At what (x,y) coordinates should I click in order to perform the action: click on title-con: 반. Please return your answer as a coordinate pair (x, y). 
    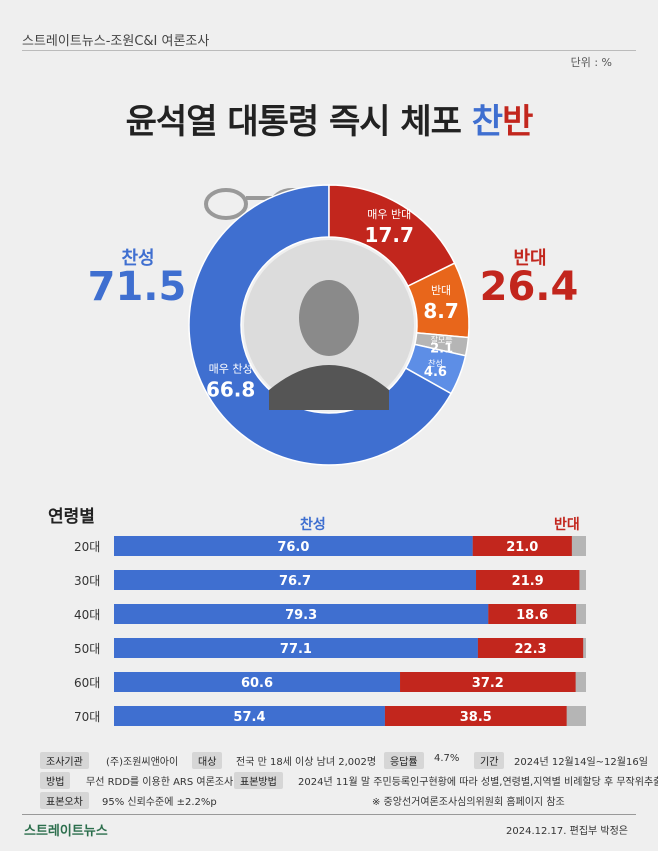
    Looking at the image, I should click on (517, 122).